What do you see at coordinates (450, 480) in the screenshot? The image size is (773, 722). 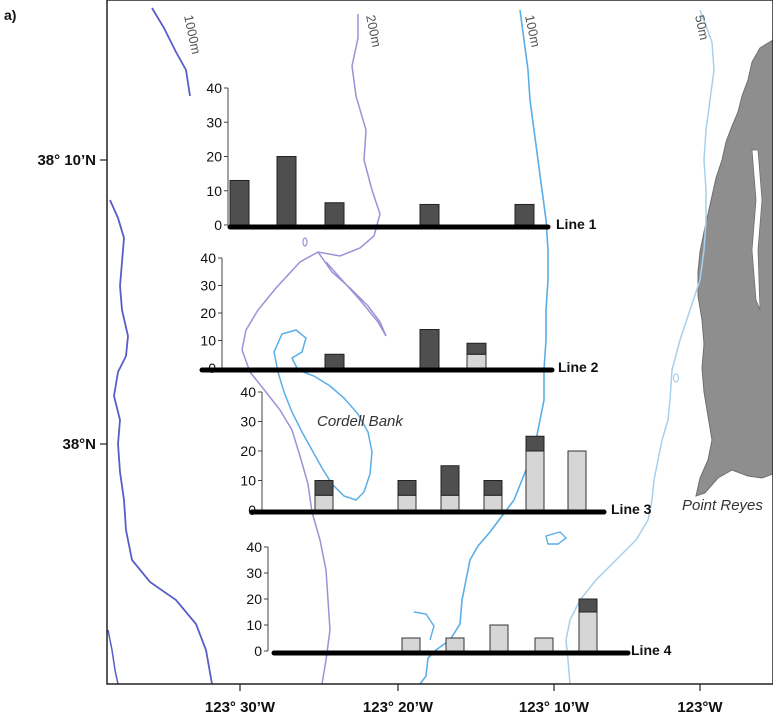 I see `chart-3-bar-3-dark` at bounding box center [450, 480].